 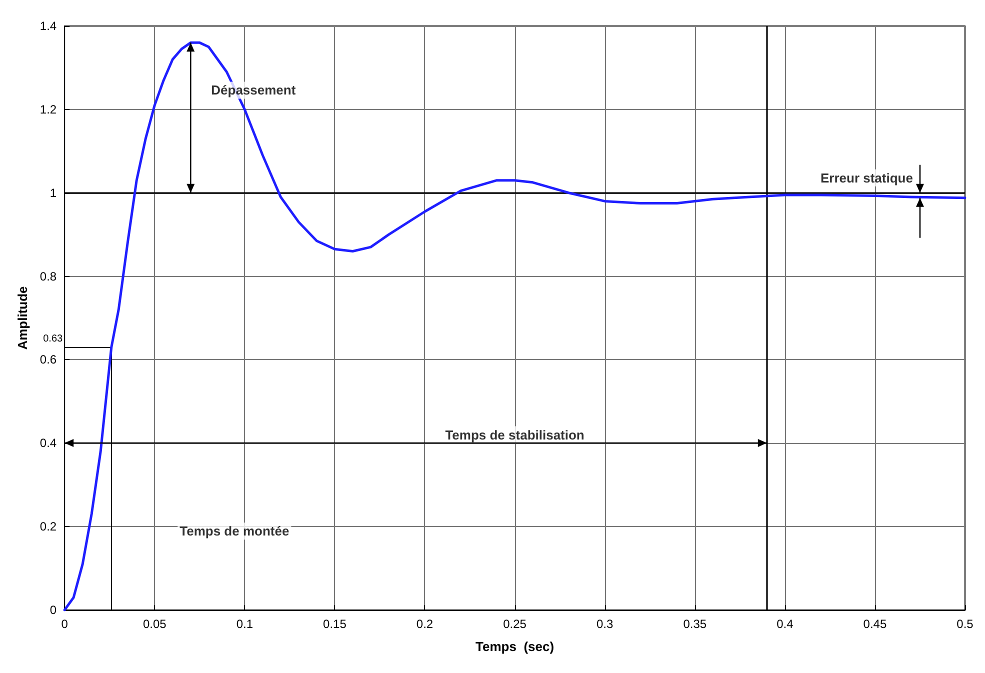 I want to click on x-tick-label: 0.3, so click(x=605, y=624).